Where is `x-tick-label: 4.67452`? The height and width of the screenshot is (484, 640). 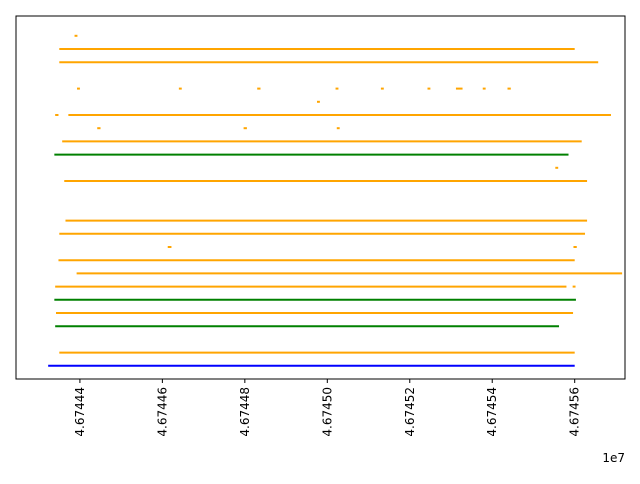
x-tick-label: 4.67452 is located at coordinates (410, 412).